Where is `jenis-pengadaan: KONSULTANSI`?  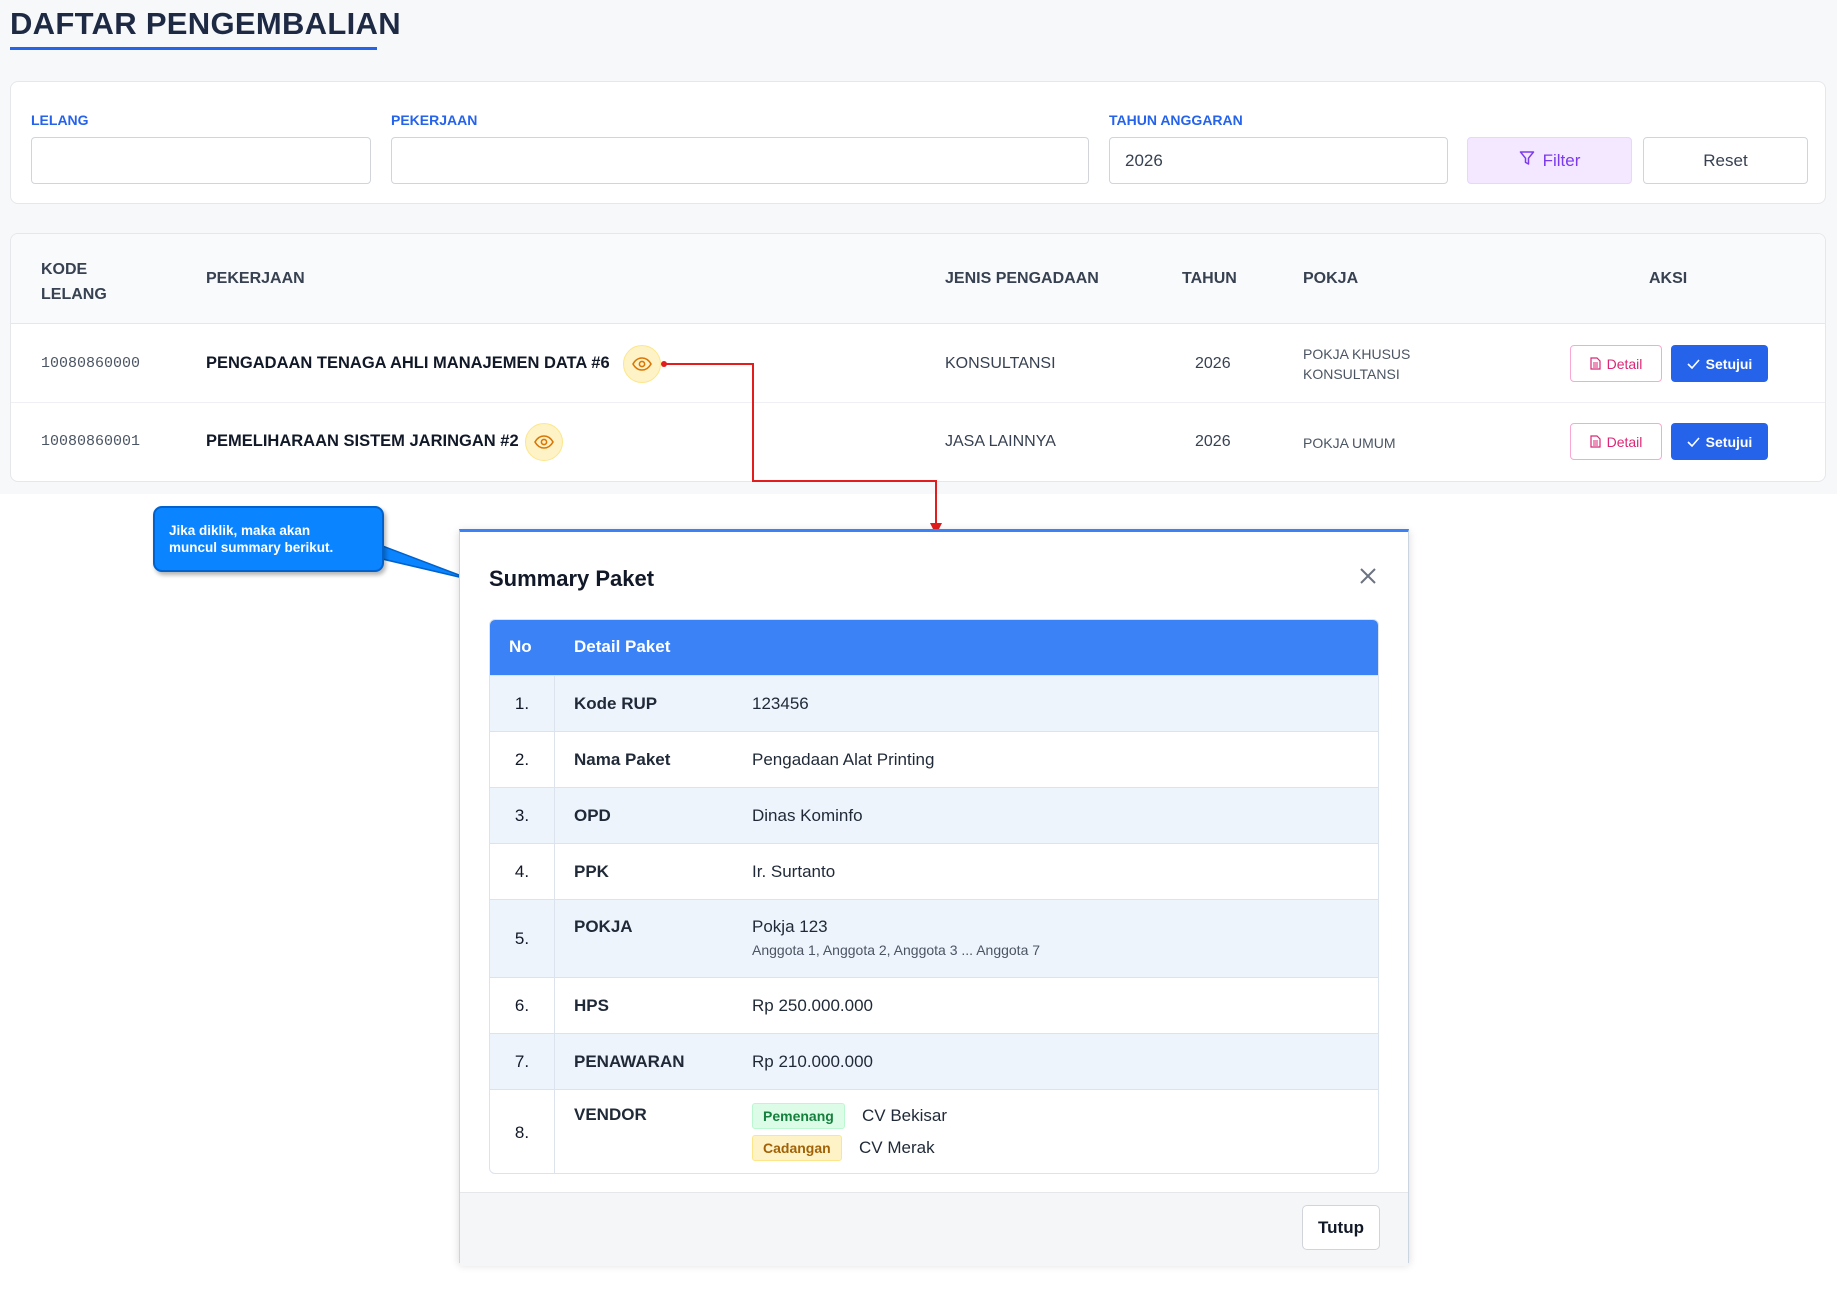
jenis-pengadaan: KONSULTANSI is located at coordinates (1000, 363).